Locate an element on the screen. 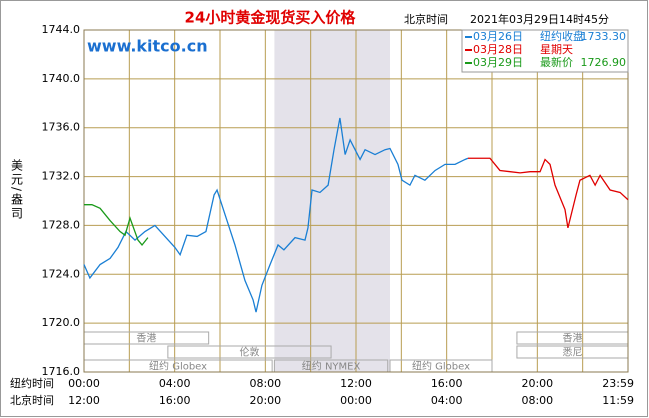 This screenshot has height=418, width=649. legend-note: 最新价 is located at coordinates (556, 62).